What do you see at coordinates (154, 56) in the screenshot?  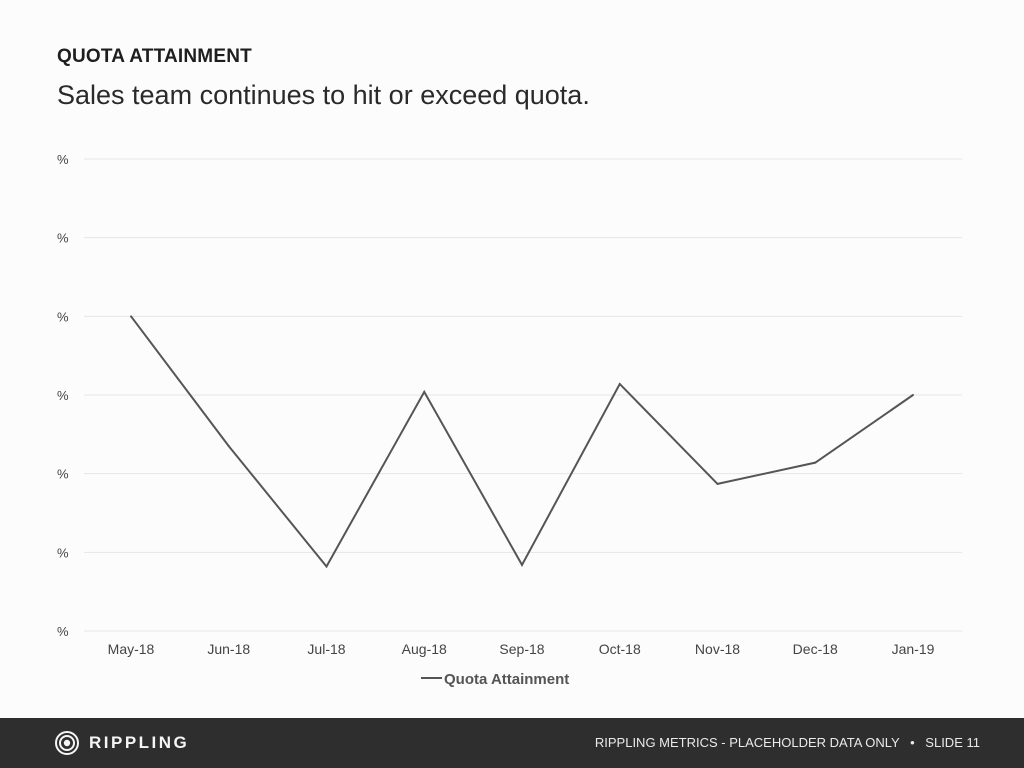 I see `slide-kicker: QUOTA ATTAINMENT` at bounding box center [154, 56].